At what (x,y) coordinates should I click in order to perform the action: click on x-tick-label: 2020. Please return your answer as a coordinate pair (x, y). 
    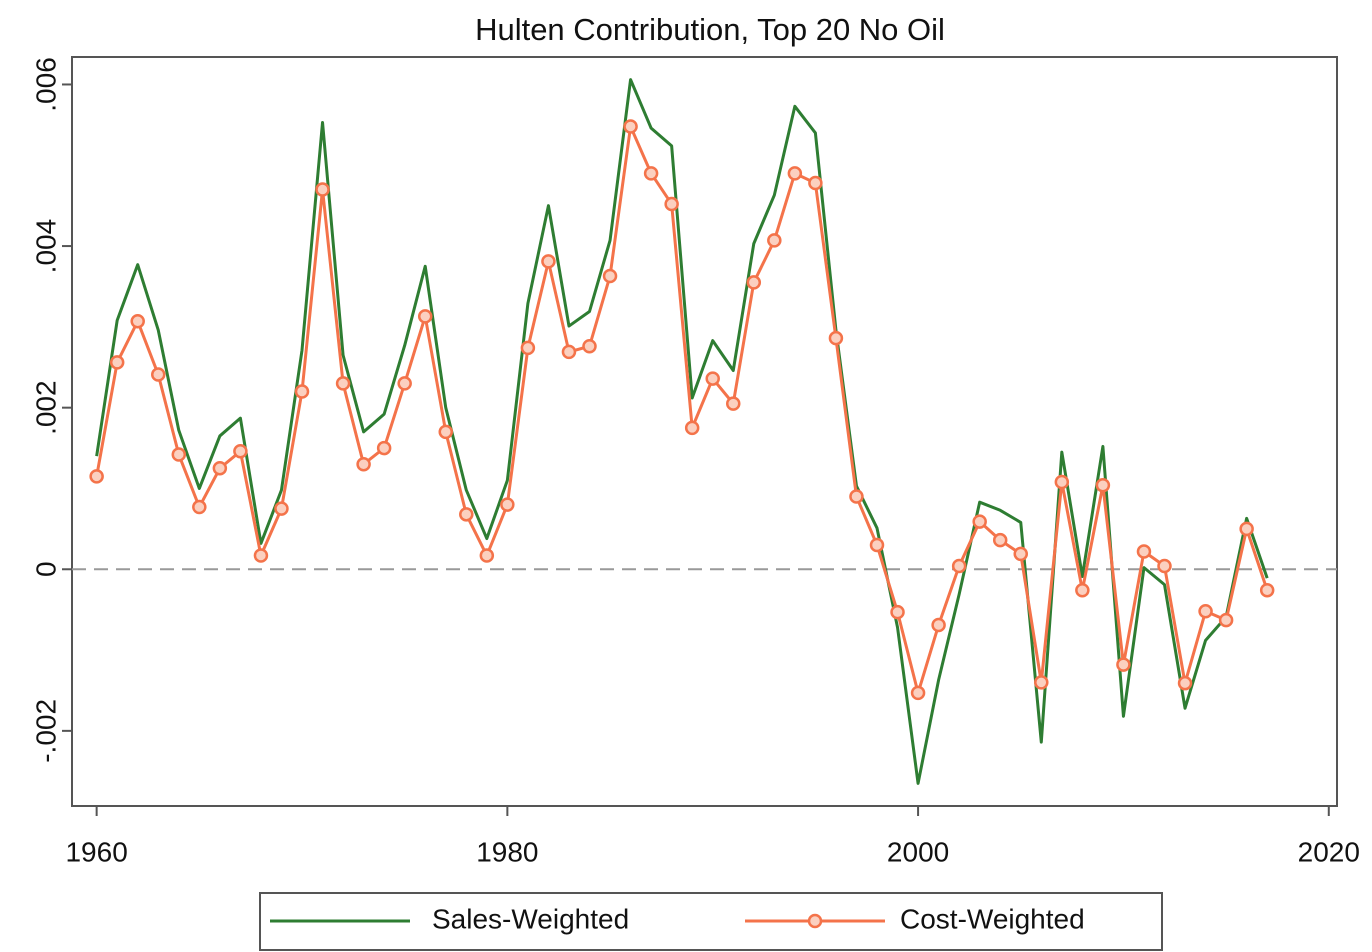
    Looking at the image, I should click on (1329, 851).